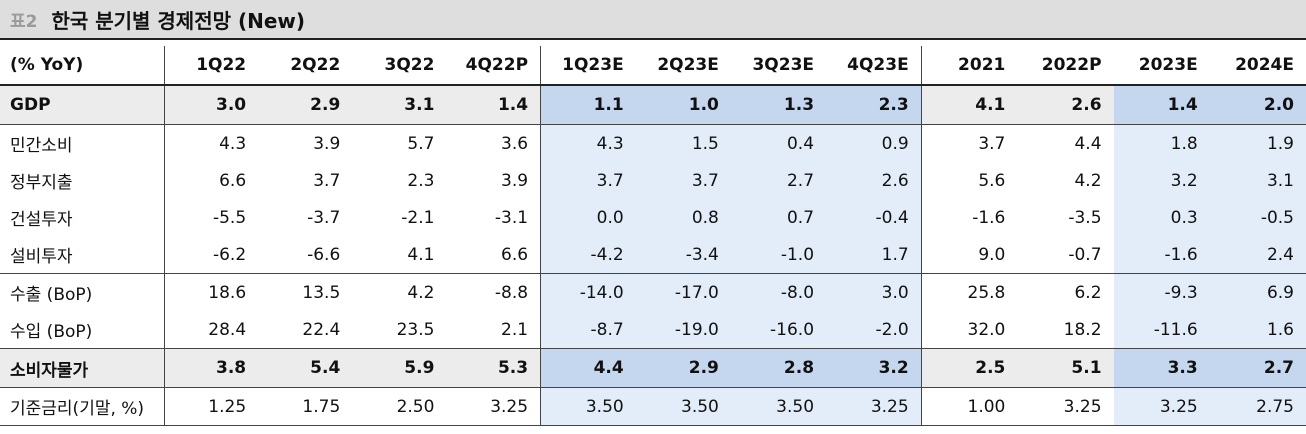 This screenshot has width=1306, height=434. Describe the element at coordinates (683, 217) in the screenshot. I see `table-cell: 0.8` at that location.